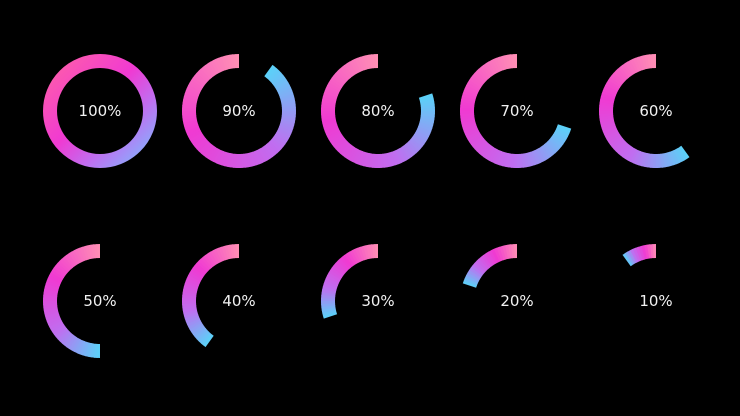  I want to click on ring-percent-label: 70%, so click(516, 111).